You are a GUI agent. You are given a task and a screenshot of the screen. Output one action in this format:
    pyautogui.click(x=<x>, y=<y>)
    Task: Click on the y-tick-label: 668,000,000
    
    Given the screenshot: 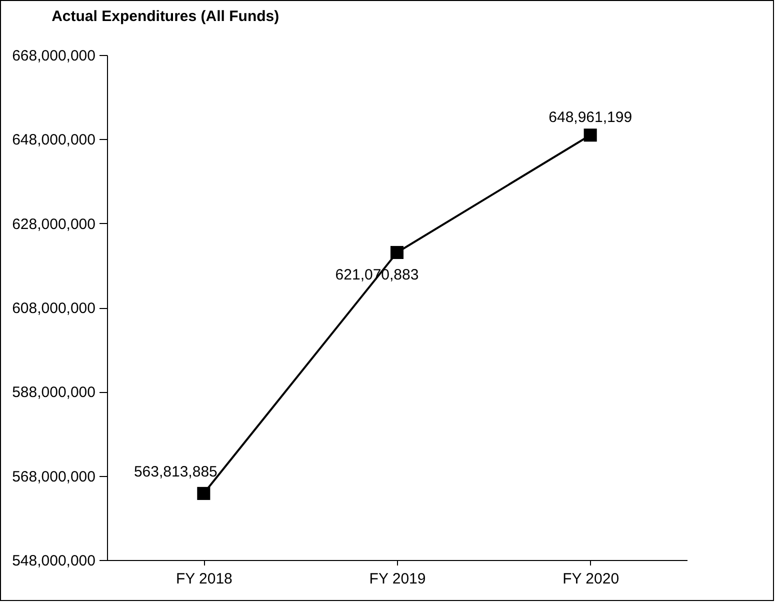 What is the action you would take?
    pyautogui.click(x=54, y=56)
    